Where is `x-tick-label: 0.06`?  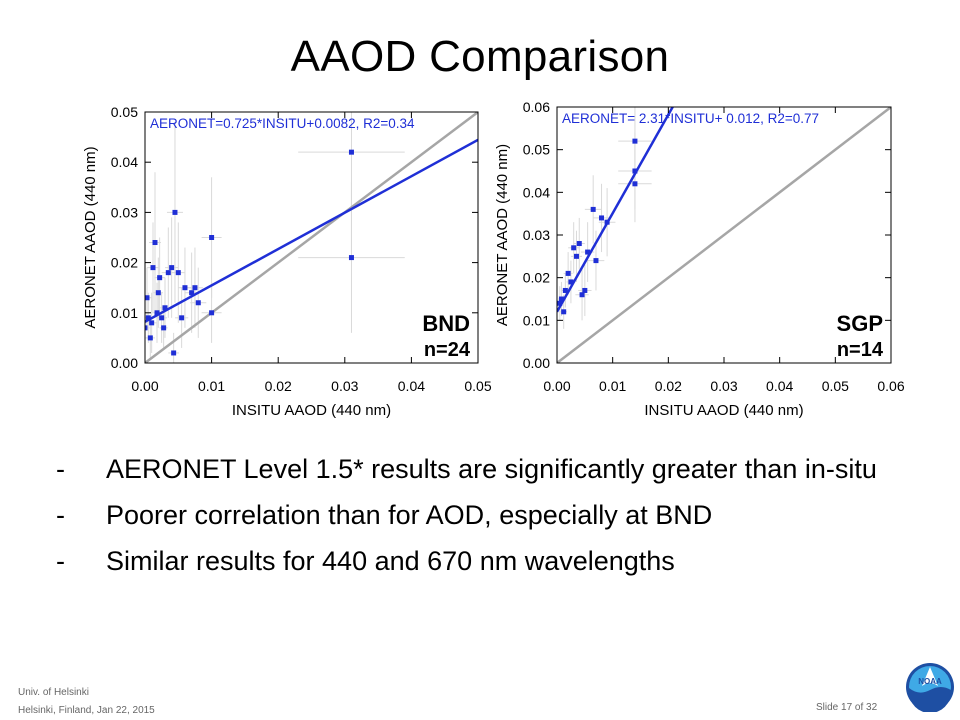
x-tick-label: 0.06 is located at coordinates (890, 386).